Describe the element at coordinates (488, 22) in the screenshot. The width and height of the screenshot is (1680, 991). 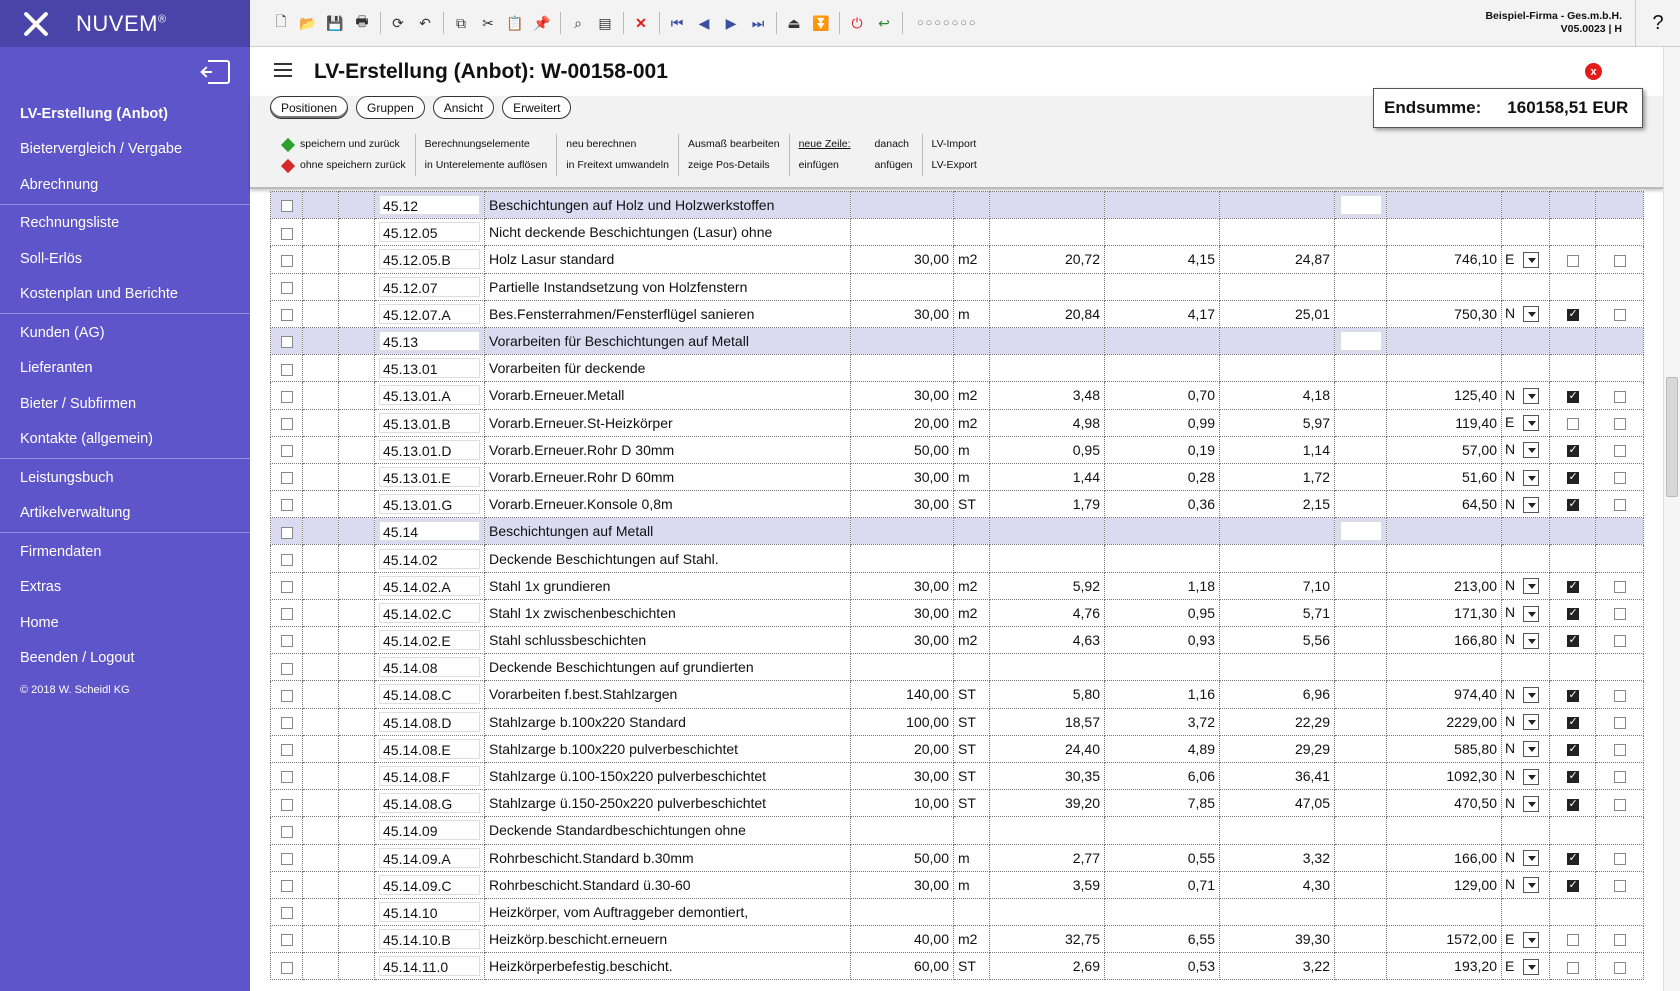
I see `cut-icon: ✂` at that location.